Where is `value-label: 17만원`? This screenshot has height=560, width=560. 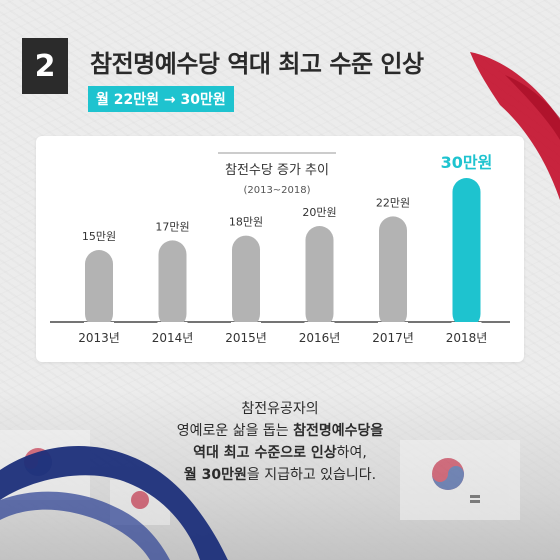
value-label: 17만원 is located at coordinates (172, 226).